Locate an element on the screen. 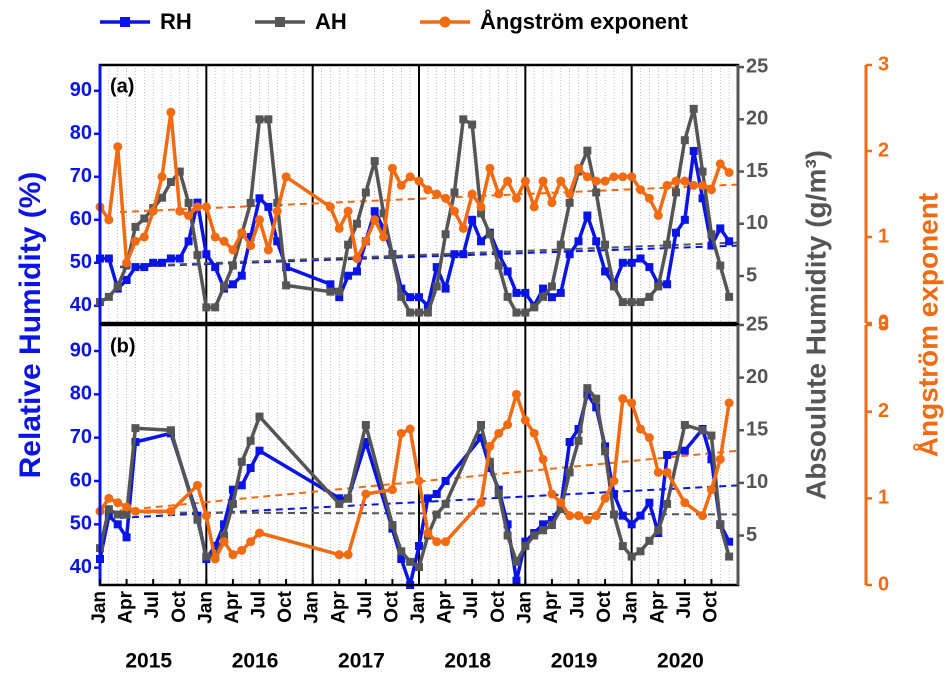 This screenshot has width=949, height=682. year-label: 2016 is located at coordinates (255, 661).